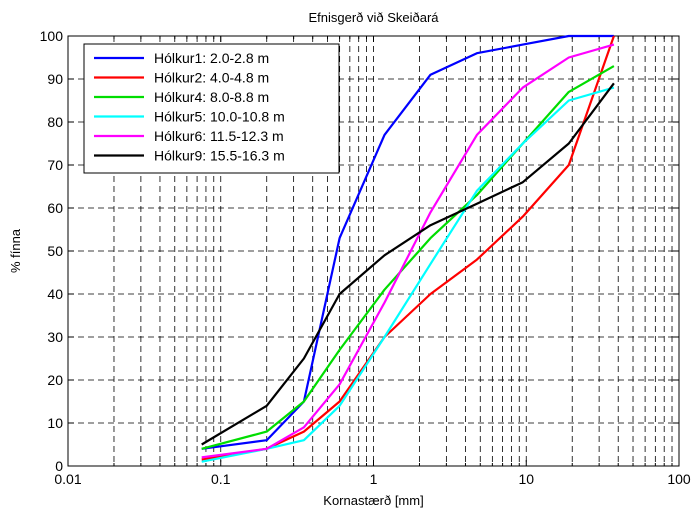 The height and width of the screenshot is (509, 692). What do you see at coordinates (55, 79) in the screenshot?
I see `y-tick-label: 90` at bounding box center [55, 79].